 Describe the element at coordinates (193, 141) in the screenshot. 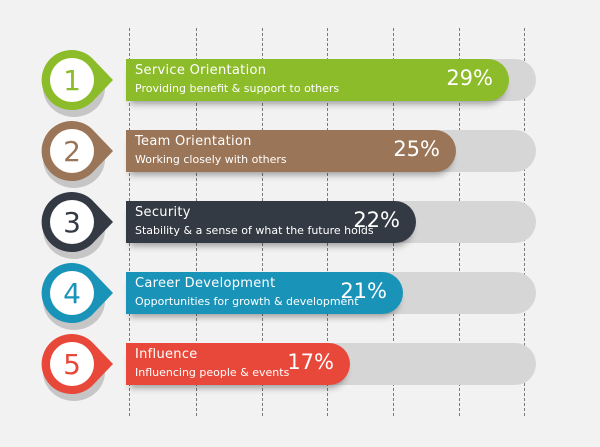

I see `bar-title: Team Orientation` at that location.